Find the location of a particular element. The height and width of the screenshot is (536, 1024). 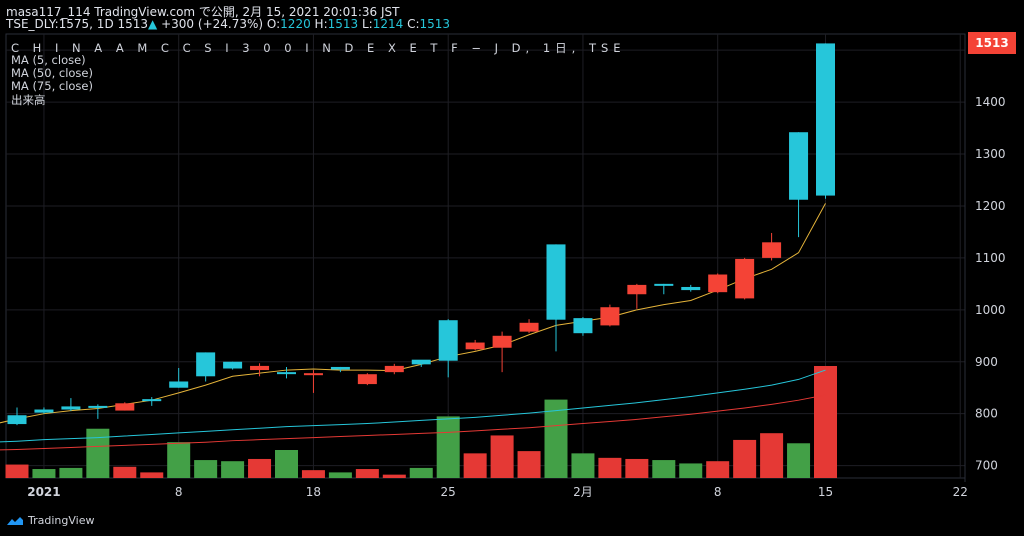

symbol-price: TSE_DLY:1575, 1D 1513 is located at coordinates (77, 24).